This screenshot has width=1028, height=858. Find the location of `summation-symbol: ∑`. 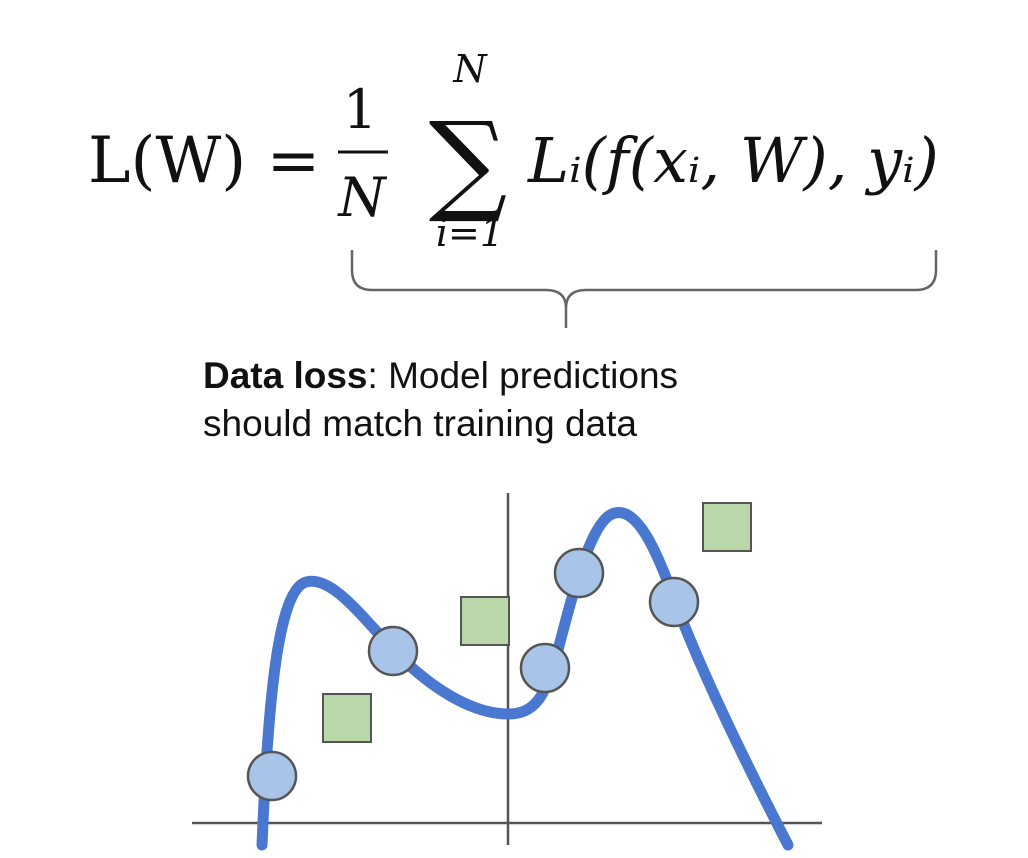

summation-symbol: ∑ is located at coordinates (468, 162).